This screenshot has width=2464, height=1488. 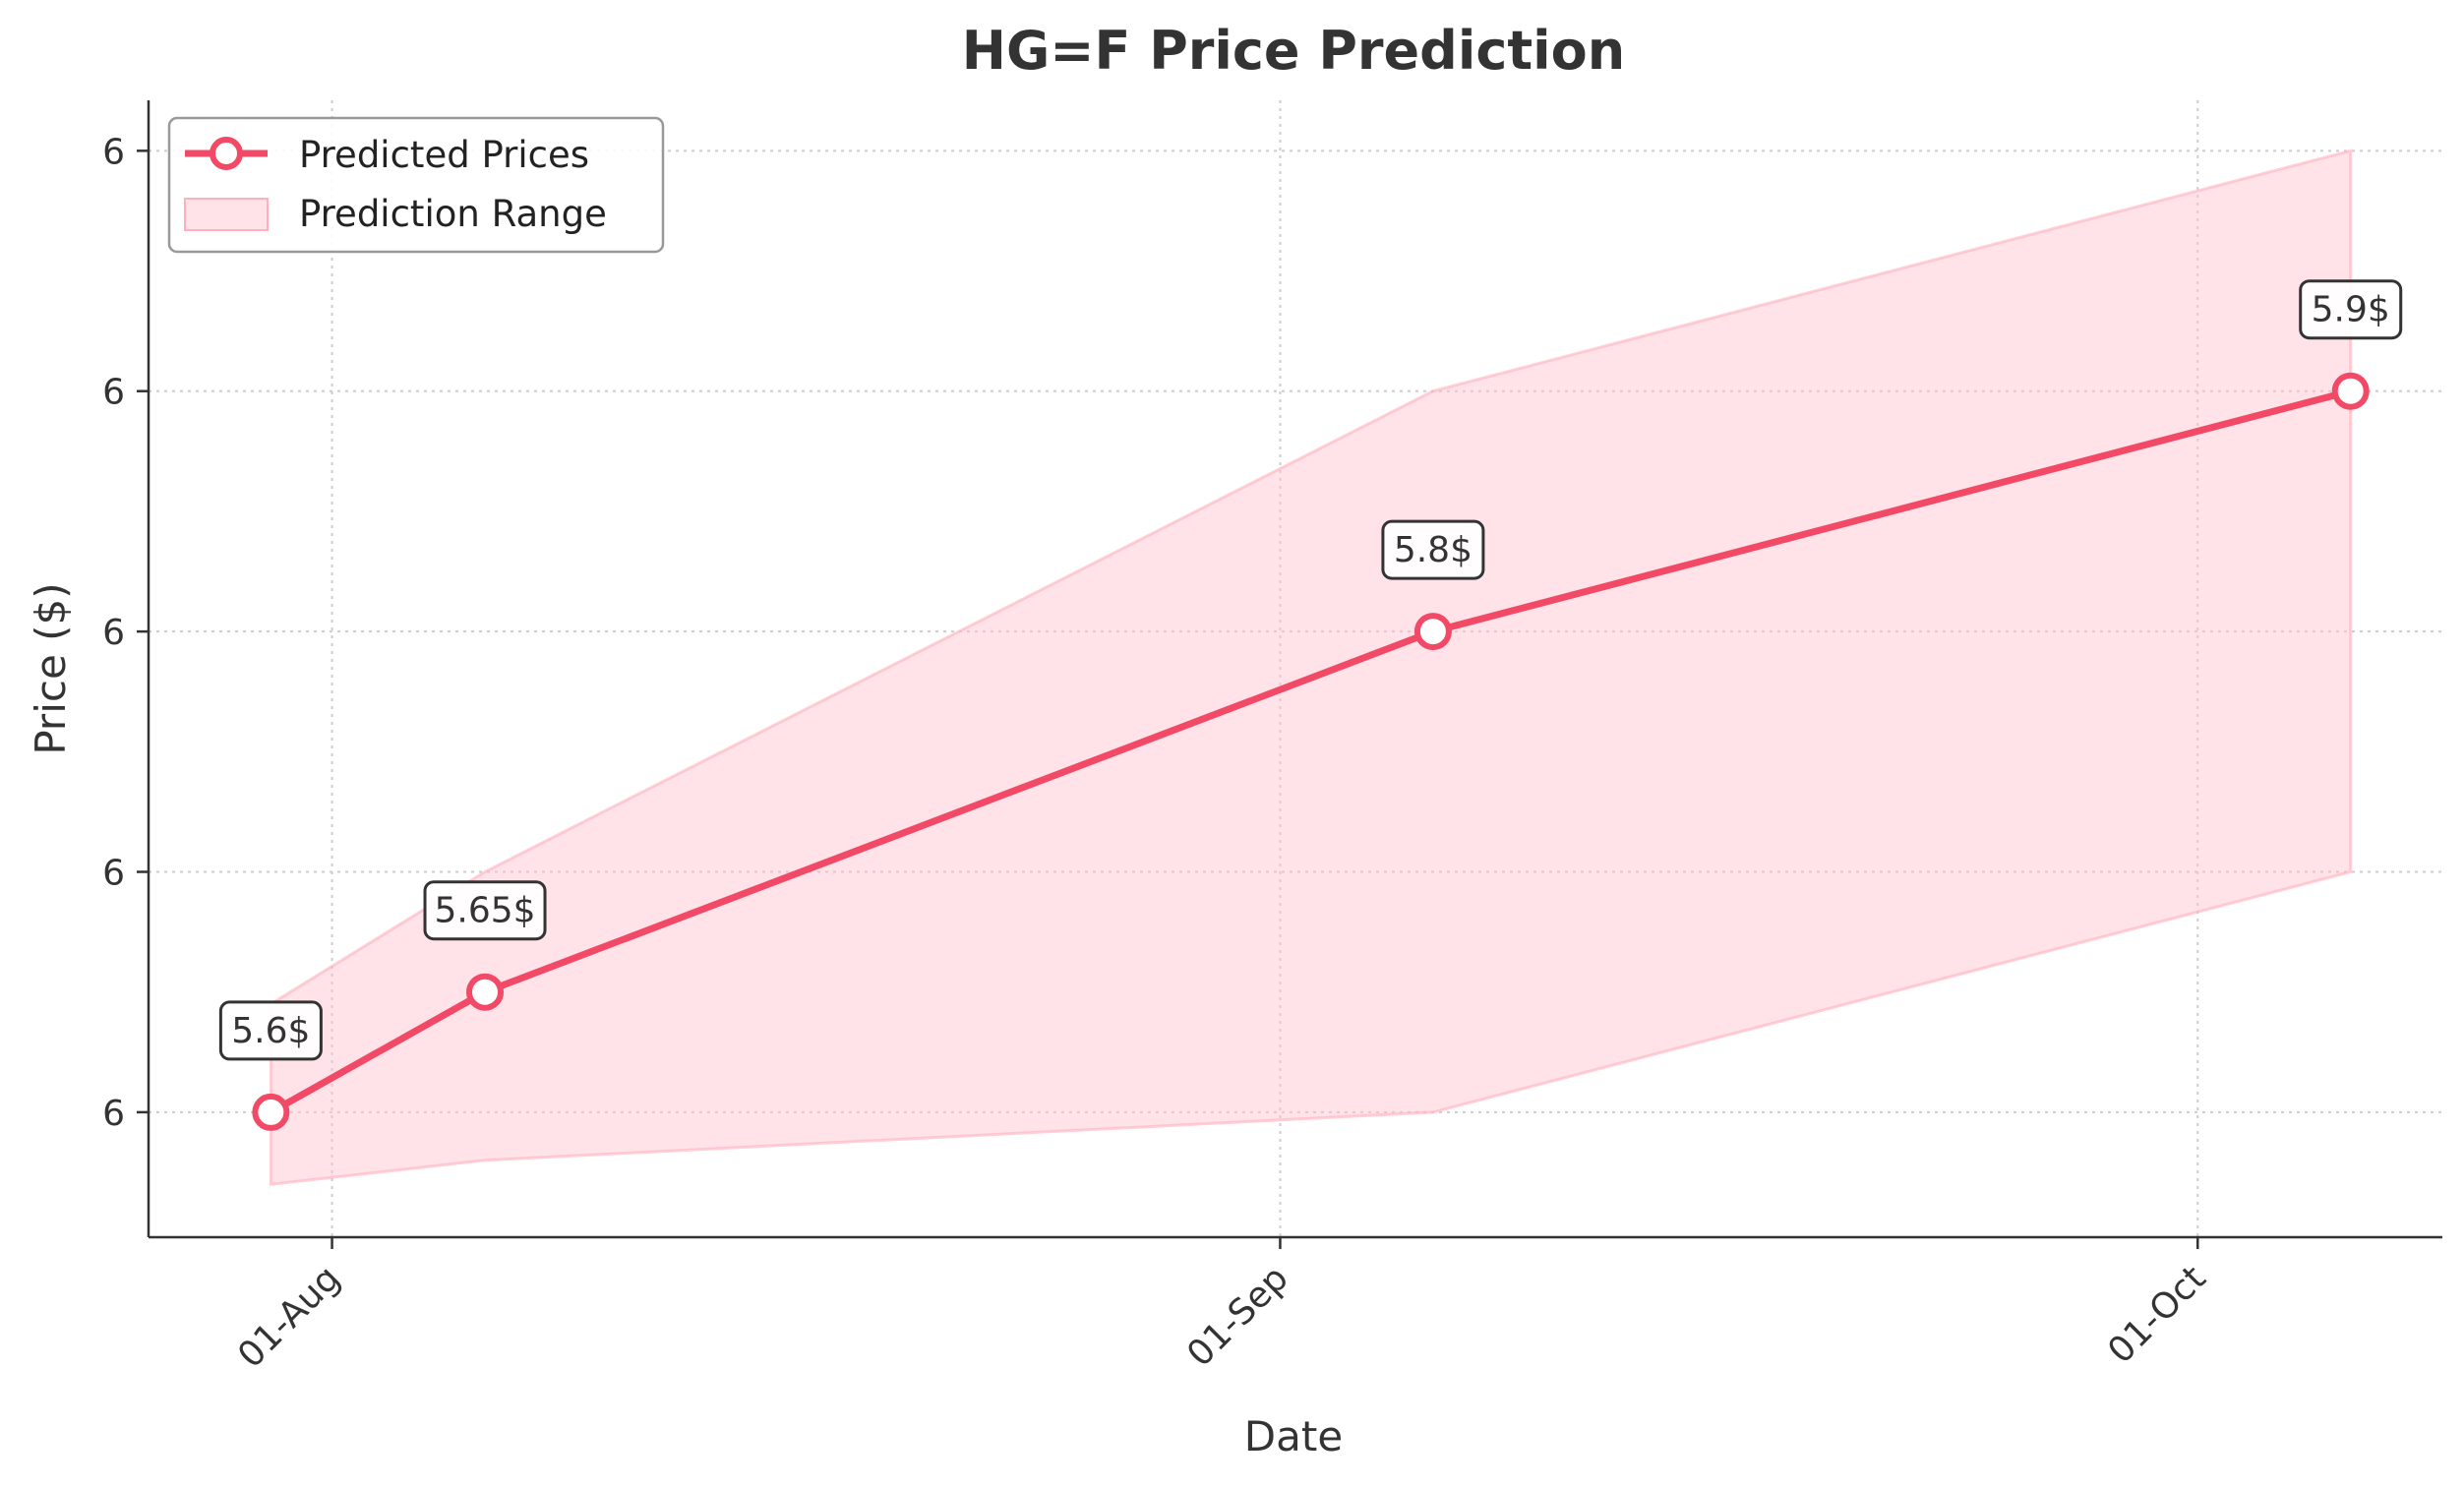 I want to click on data-label: 5.9$, so click(x=2351, y=310).